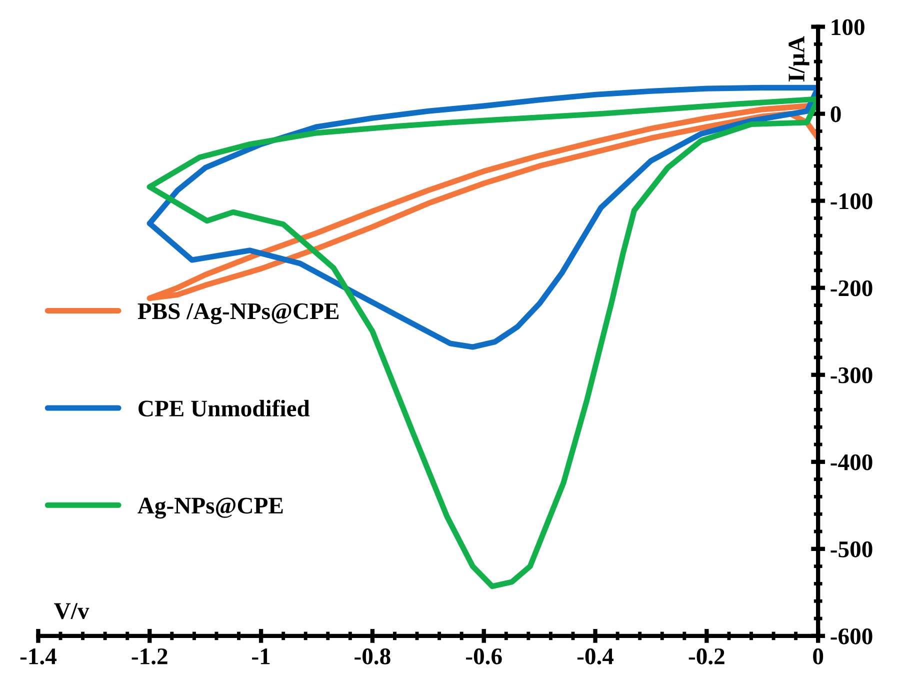  I want to click on y-tick-label: 100, so click(848, 27).